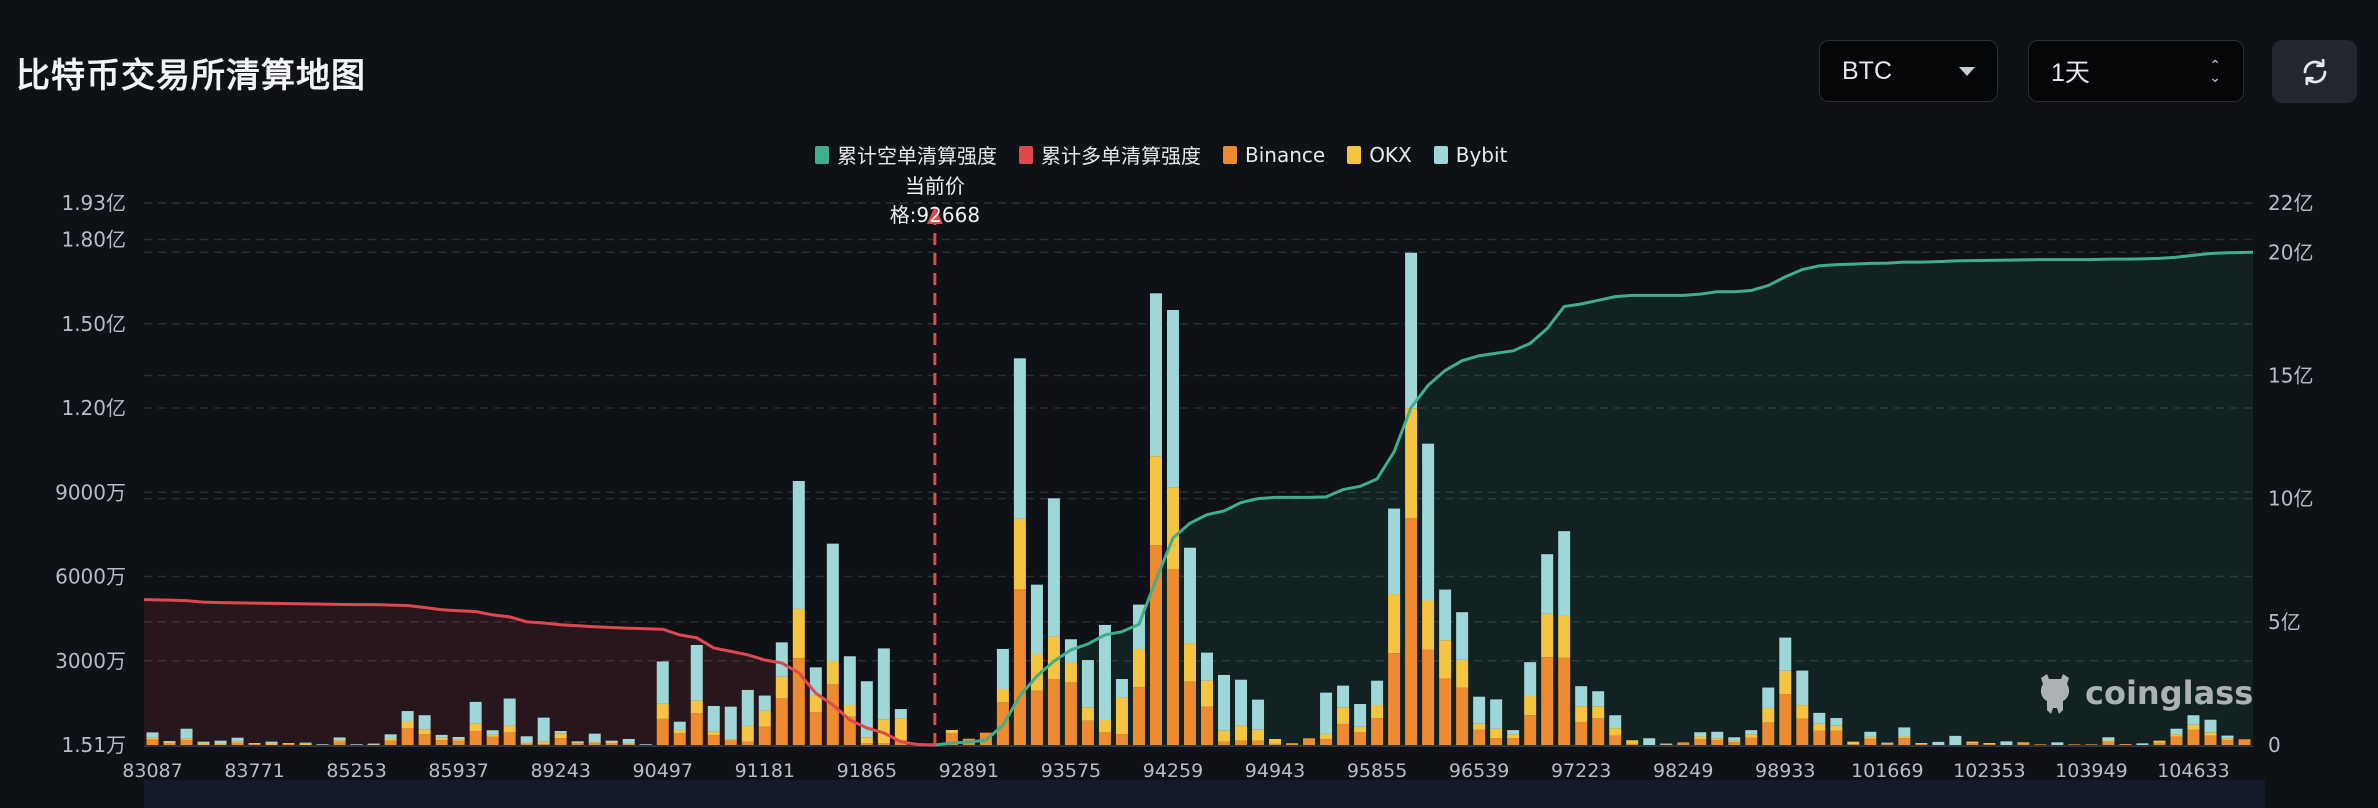  Describe the element at coordinates (935, 200) in the screenshot. I see `current-price-label: 当前价格:92668` at that location.